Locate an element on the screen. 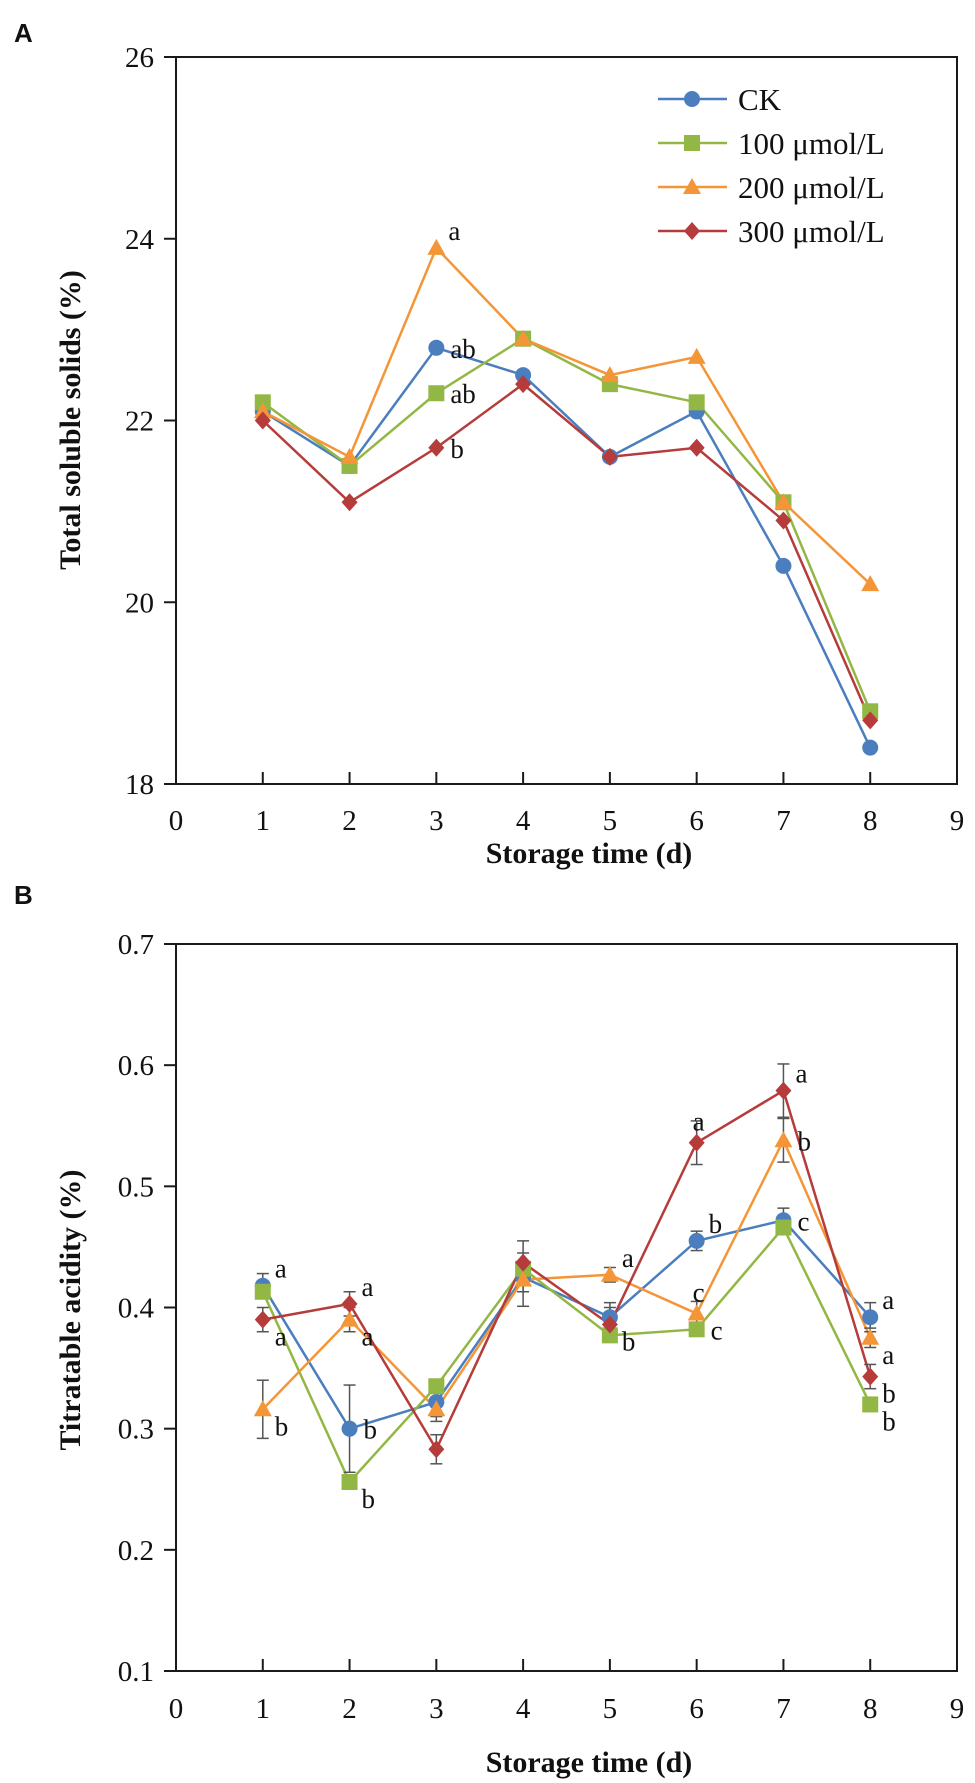 The image size is (975, 1783). panel-a-x-tick-label-8: 8 is located at coordinates (870, 821).